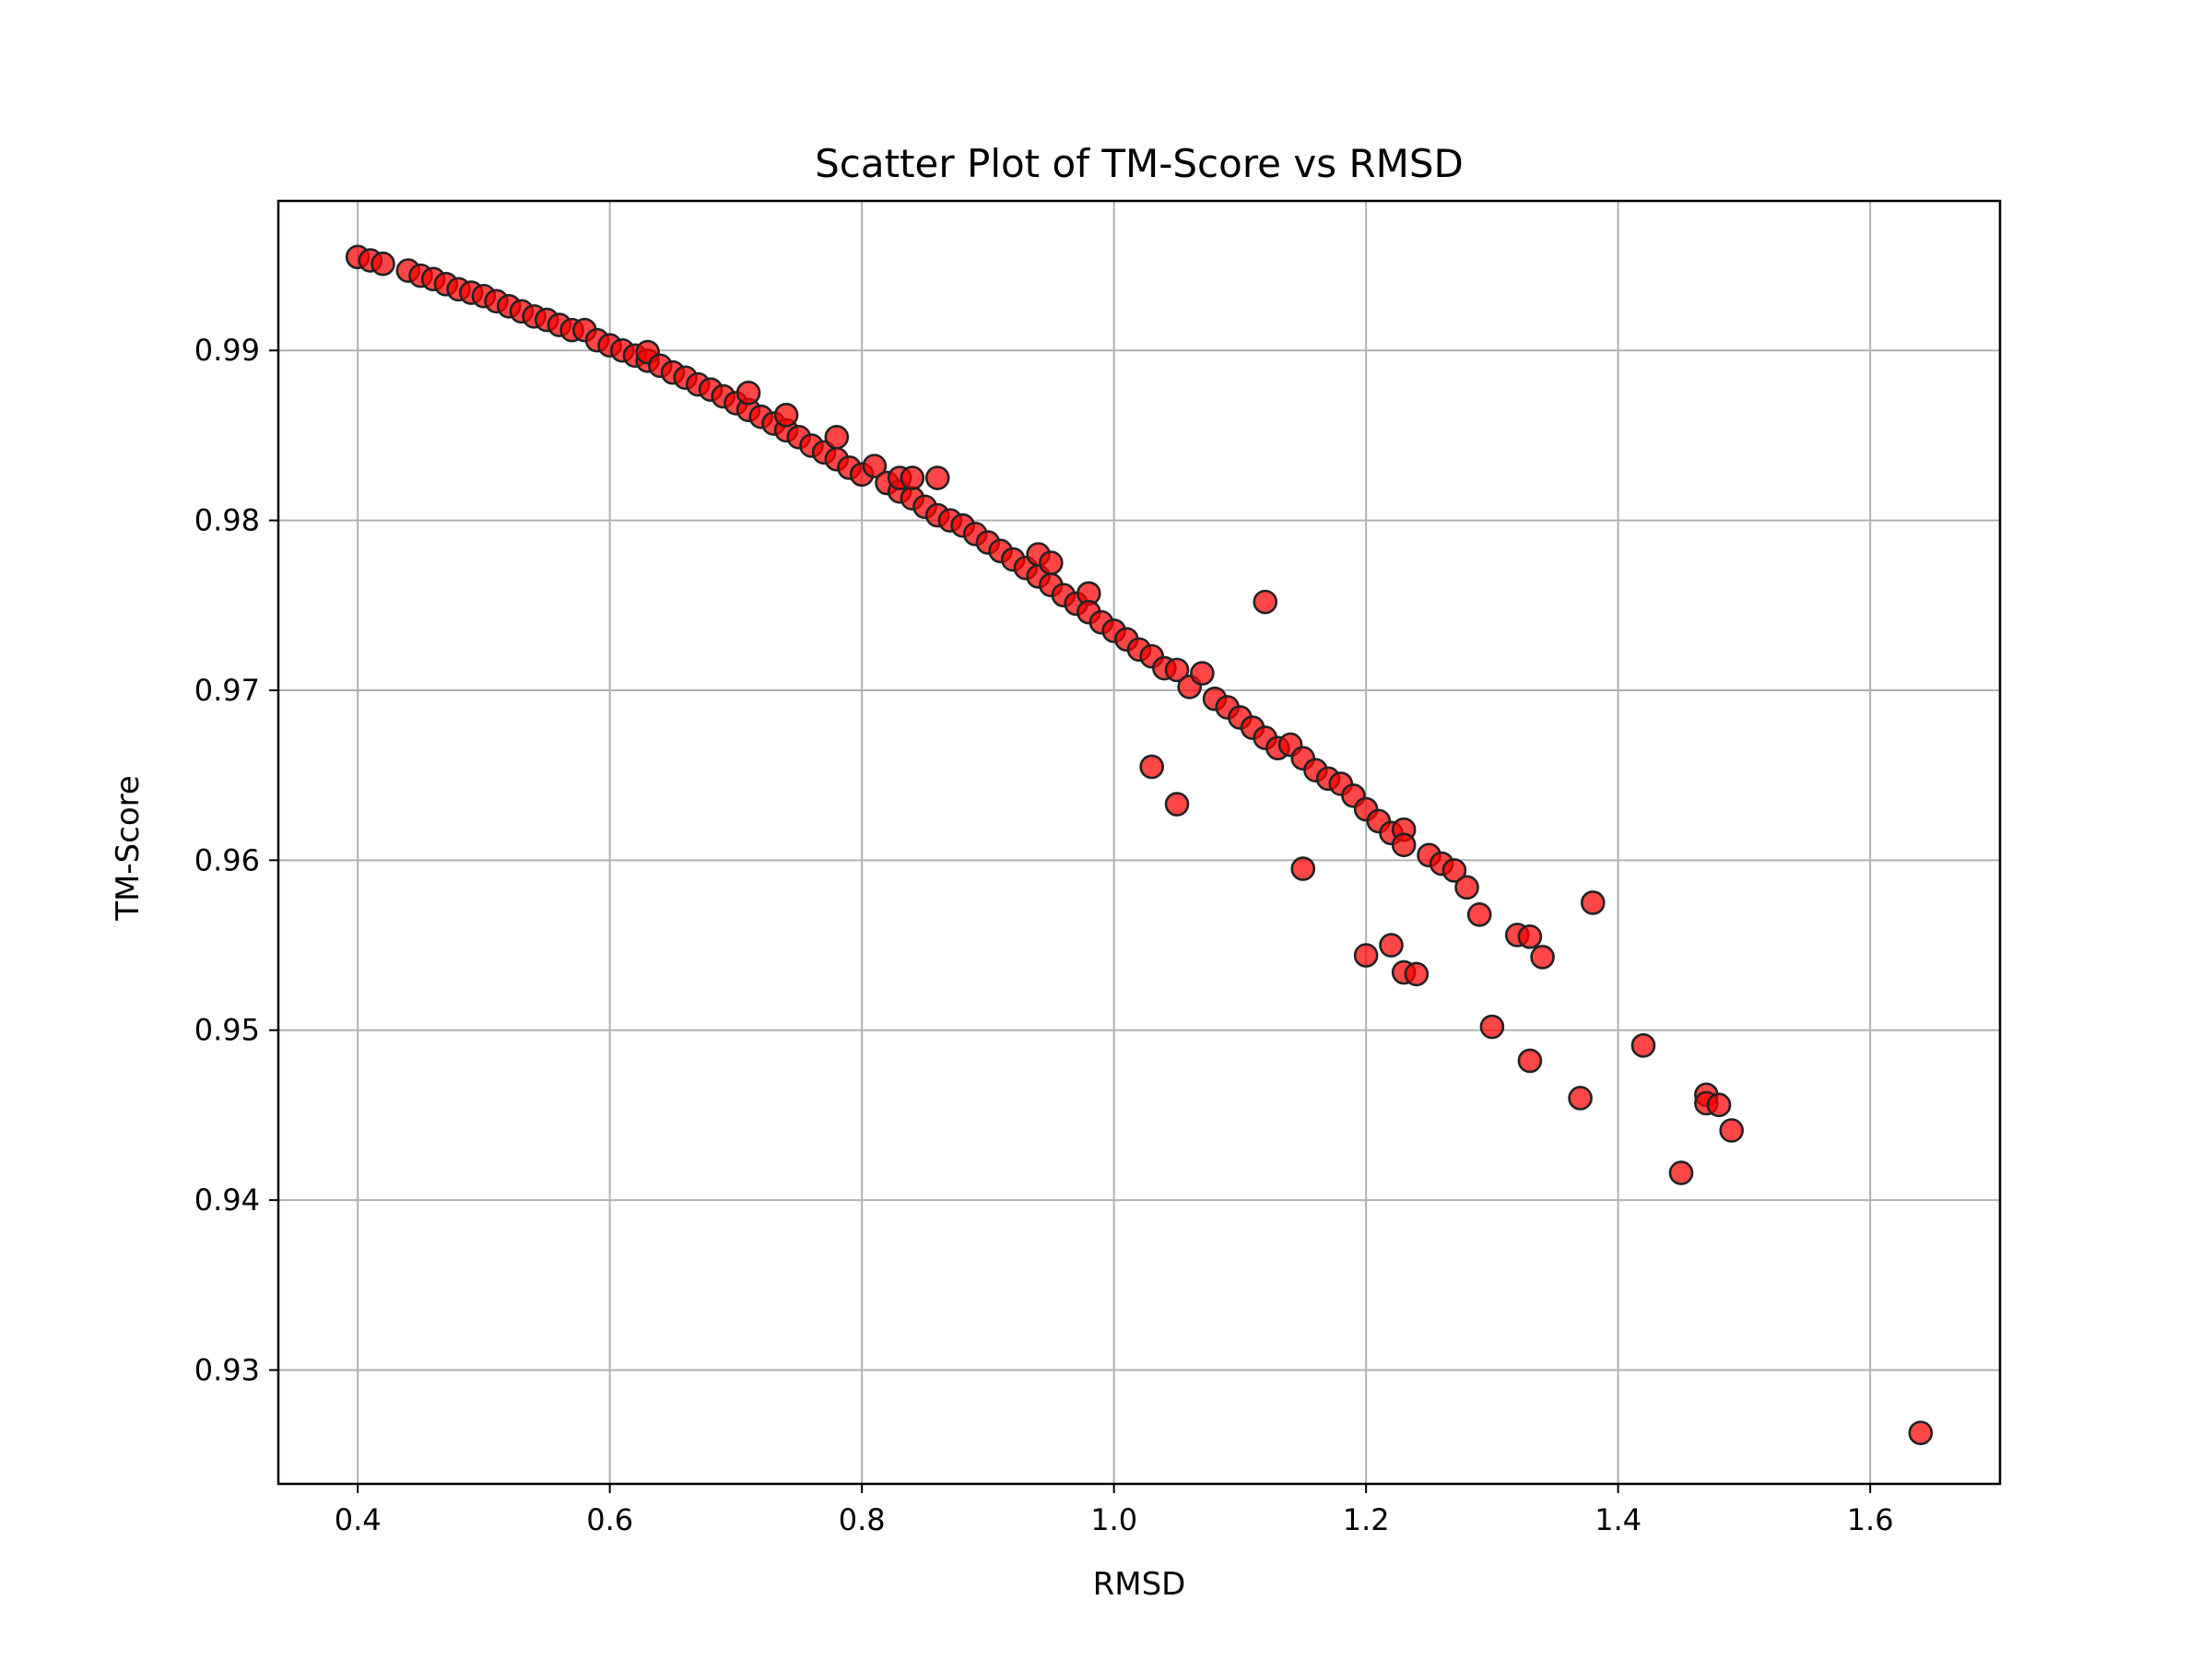  What do you see at coordinates (1366, 1519) in the screenshot?
I see `x-tick-label: 1.2` at bounding box center [1366, 1519].